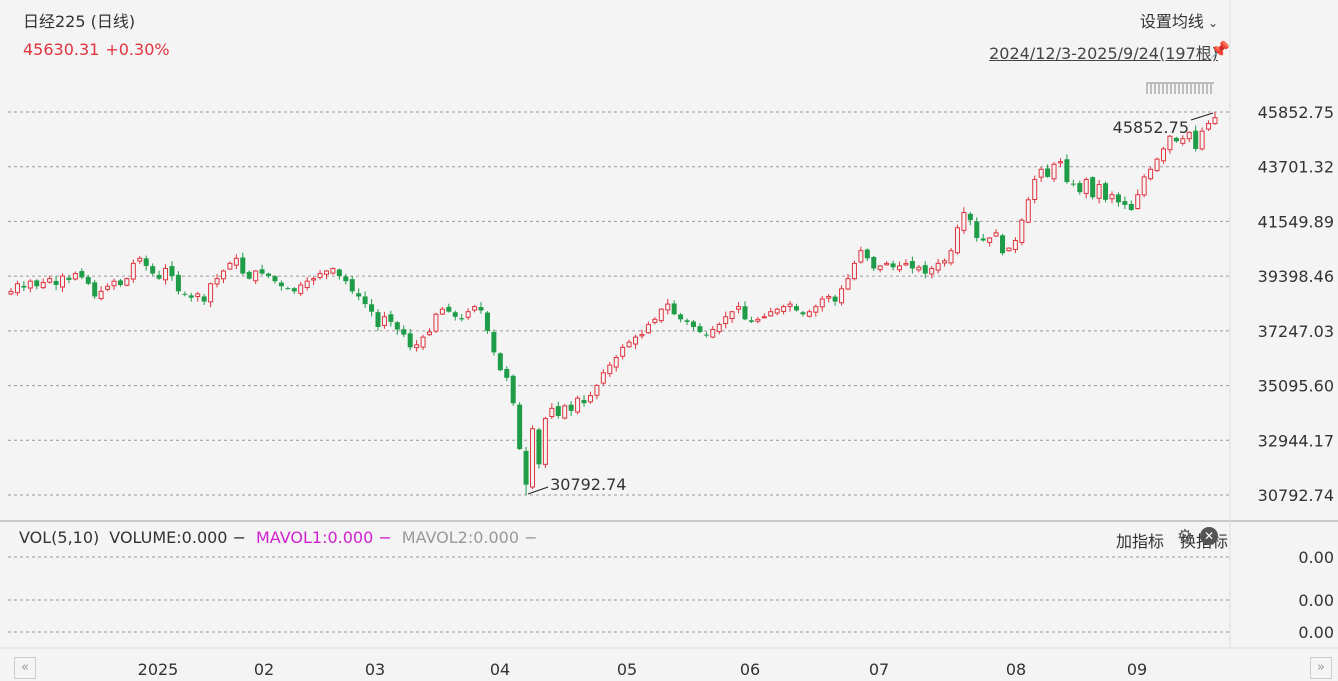 The width and height of the screenshot is (1338, 681). Describe the element at coordinates (1103, 53) in the screenshot. I see `date-range: 2024/12/3-2025/9/24(197根)` at that location.